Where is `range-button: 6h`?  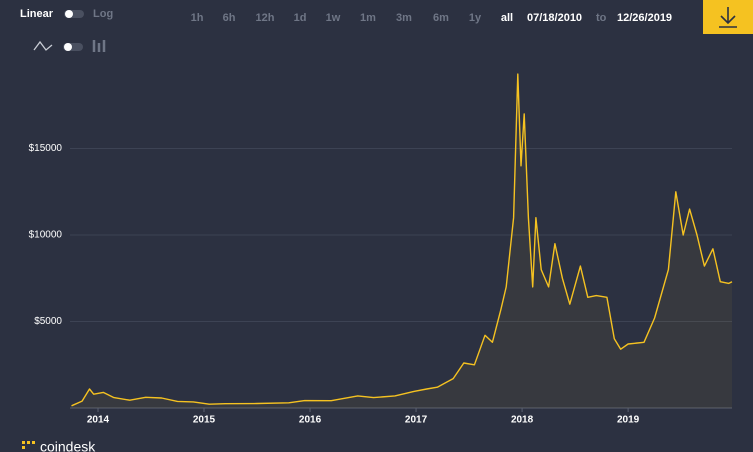 range-button: 6h is located at coordinates (229, 18).